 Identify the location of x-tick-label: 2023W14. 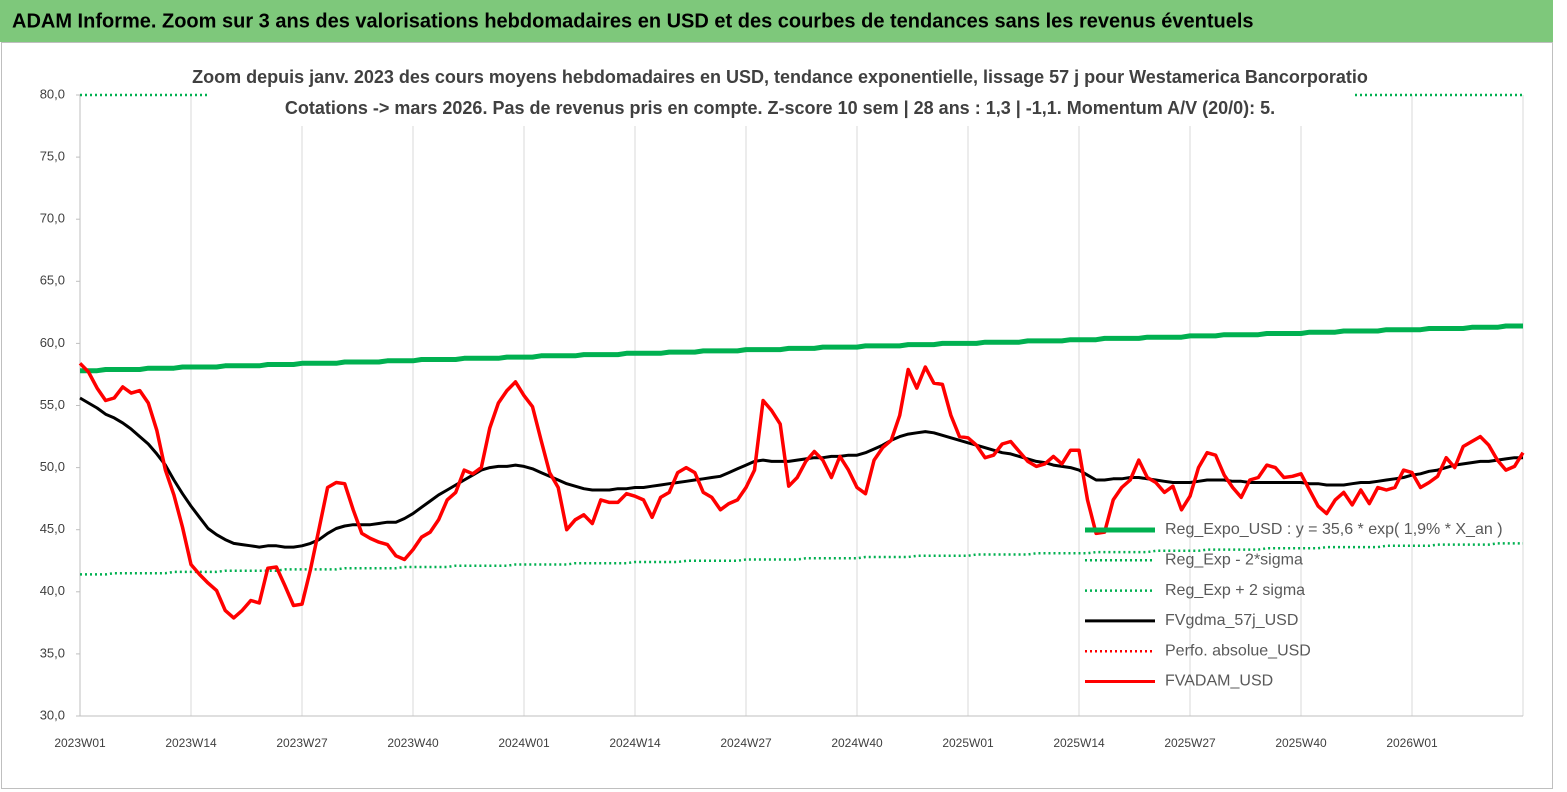
(191, 743).